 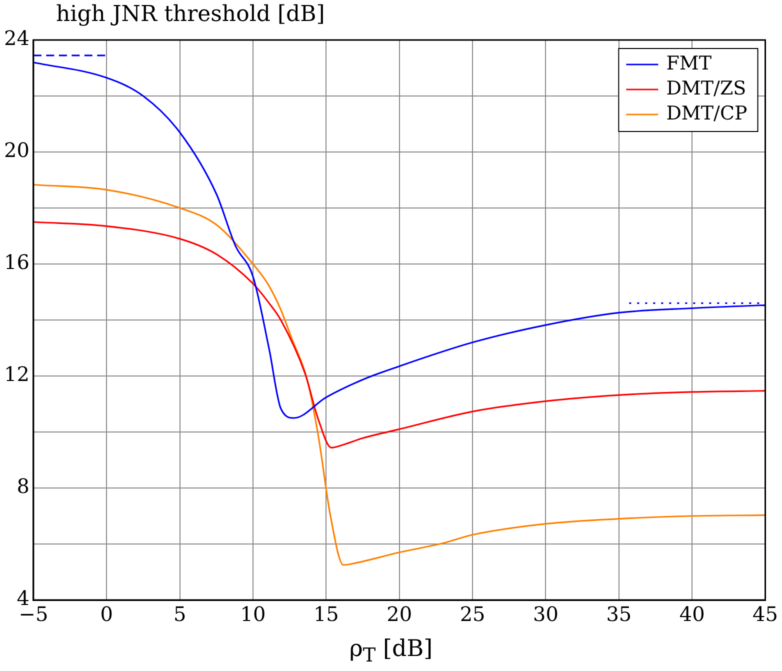 I want to click on y-axis-title: high JNR threshold [dB], so click(x=190, y=14).